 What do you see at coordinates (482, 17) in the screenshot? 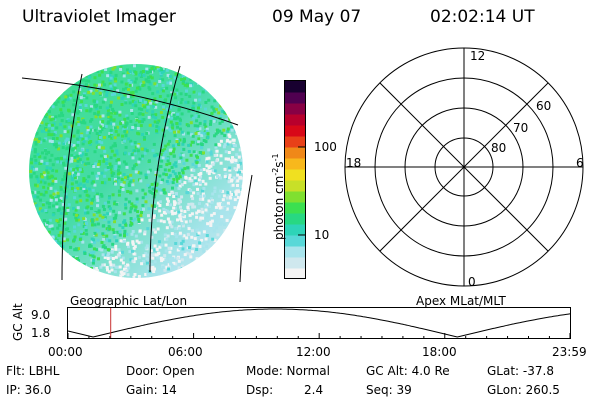
I see `time-label: 02:02:14 UT` at bounding box center [482, 17].